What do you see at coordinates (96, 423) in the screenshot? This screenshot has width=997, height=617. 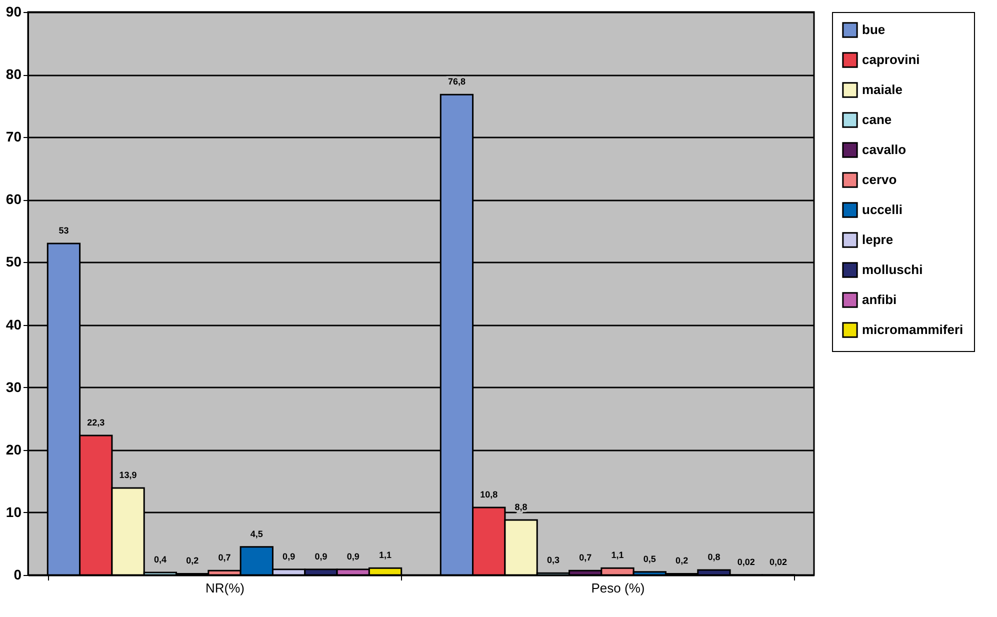 I see `data-label: 22,3` at bounding box center [96, 423].